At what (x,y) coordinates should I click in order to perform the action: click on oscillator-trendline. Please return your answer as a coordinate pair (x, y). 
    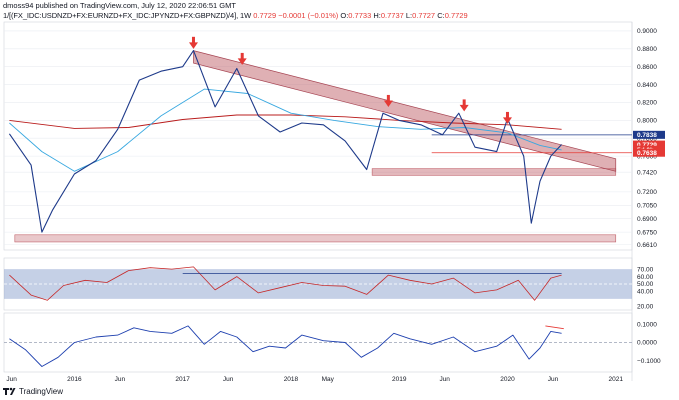
    Looking at the image, I should click on (554, 327).